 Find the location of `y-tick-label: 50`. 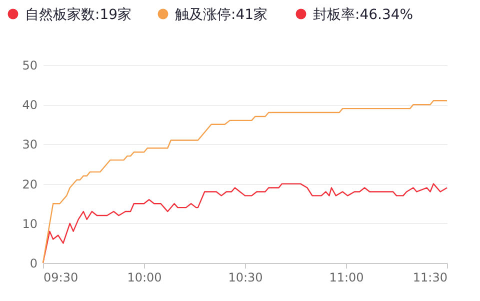

y-tick-label: 50 is located at coordinates (30, 65).